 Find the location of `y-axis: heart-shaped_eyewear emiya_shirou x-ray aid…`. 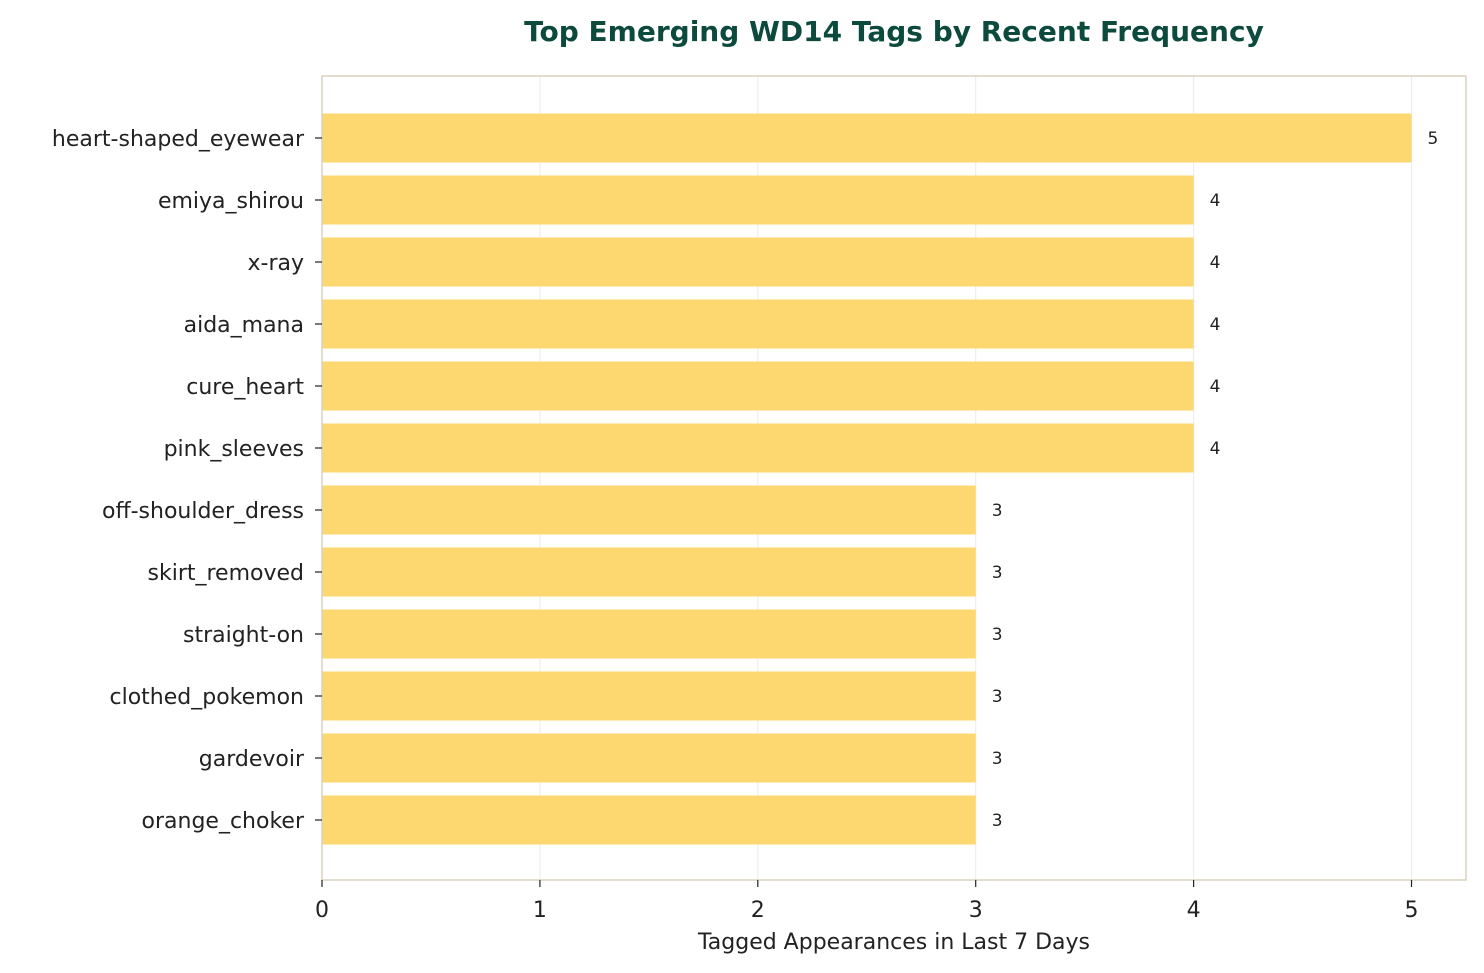

y-axis: heart-shaped_eyewear emiya_shirou x-ray aid… is located at coordinates (187, 480).